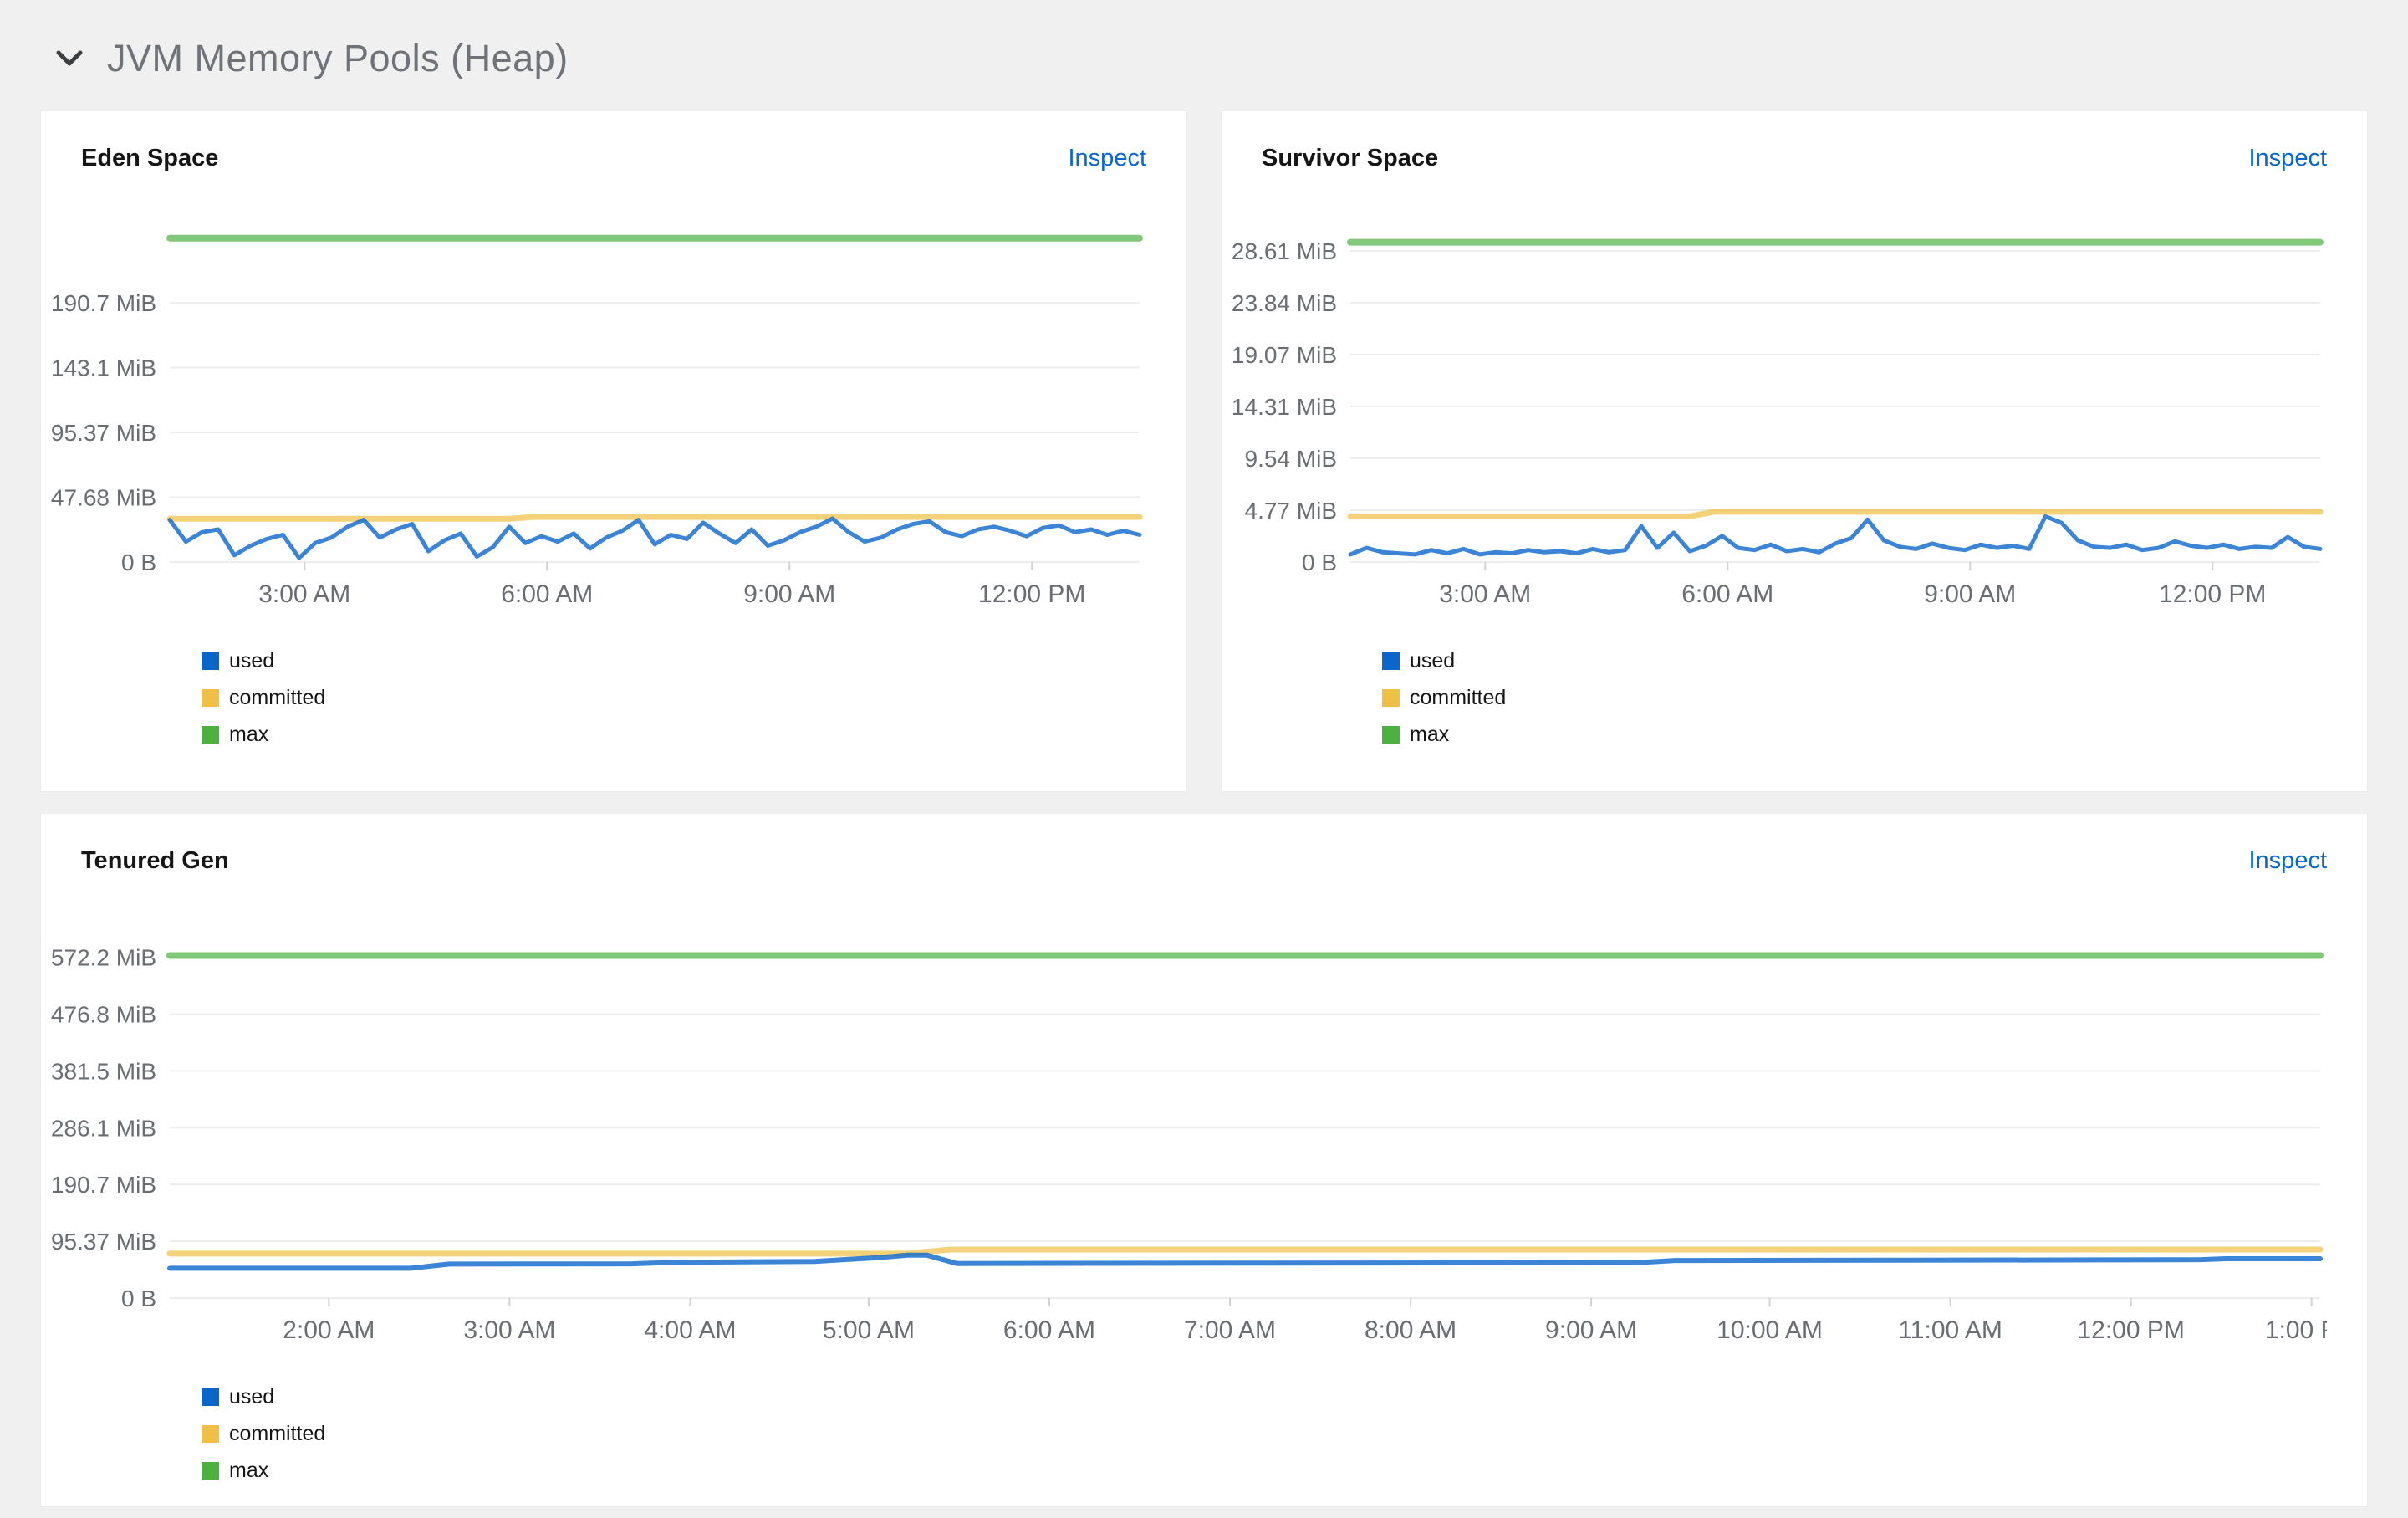 The image size is (2408, 1518). What do you see at coordinates (596, 432) in the screenshot?
I see `y-axis: 190.7 MiB 143.1 MiB 95.37 MiB 47.68 MiB 0 B` at bounding box center [596, 432].